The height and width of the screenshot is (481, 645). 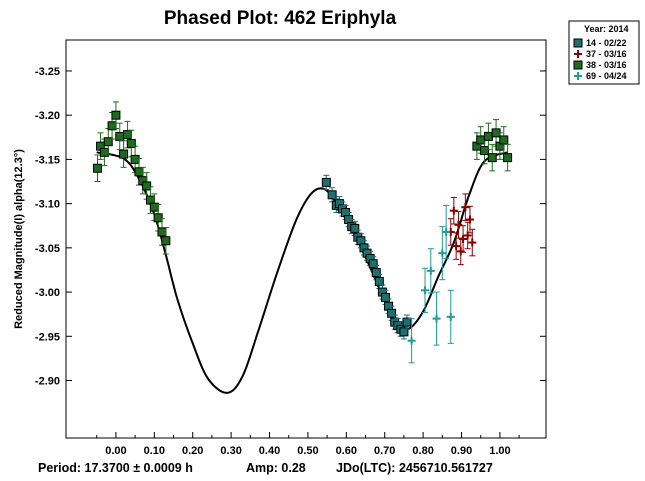 What do you see at coordinates (115, 468) in the screenshot?
I see `footer-period: Period: 17.3700 ± 0.0009 h` at bounding box center [115, 468].